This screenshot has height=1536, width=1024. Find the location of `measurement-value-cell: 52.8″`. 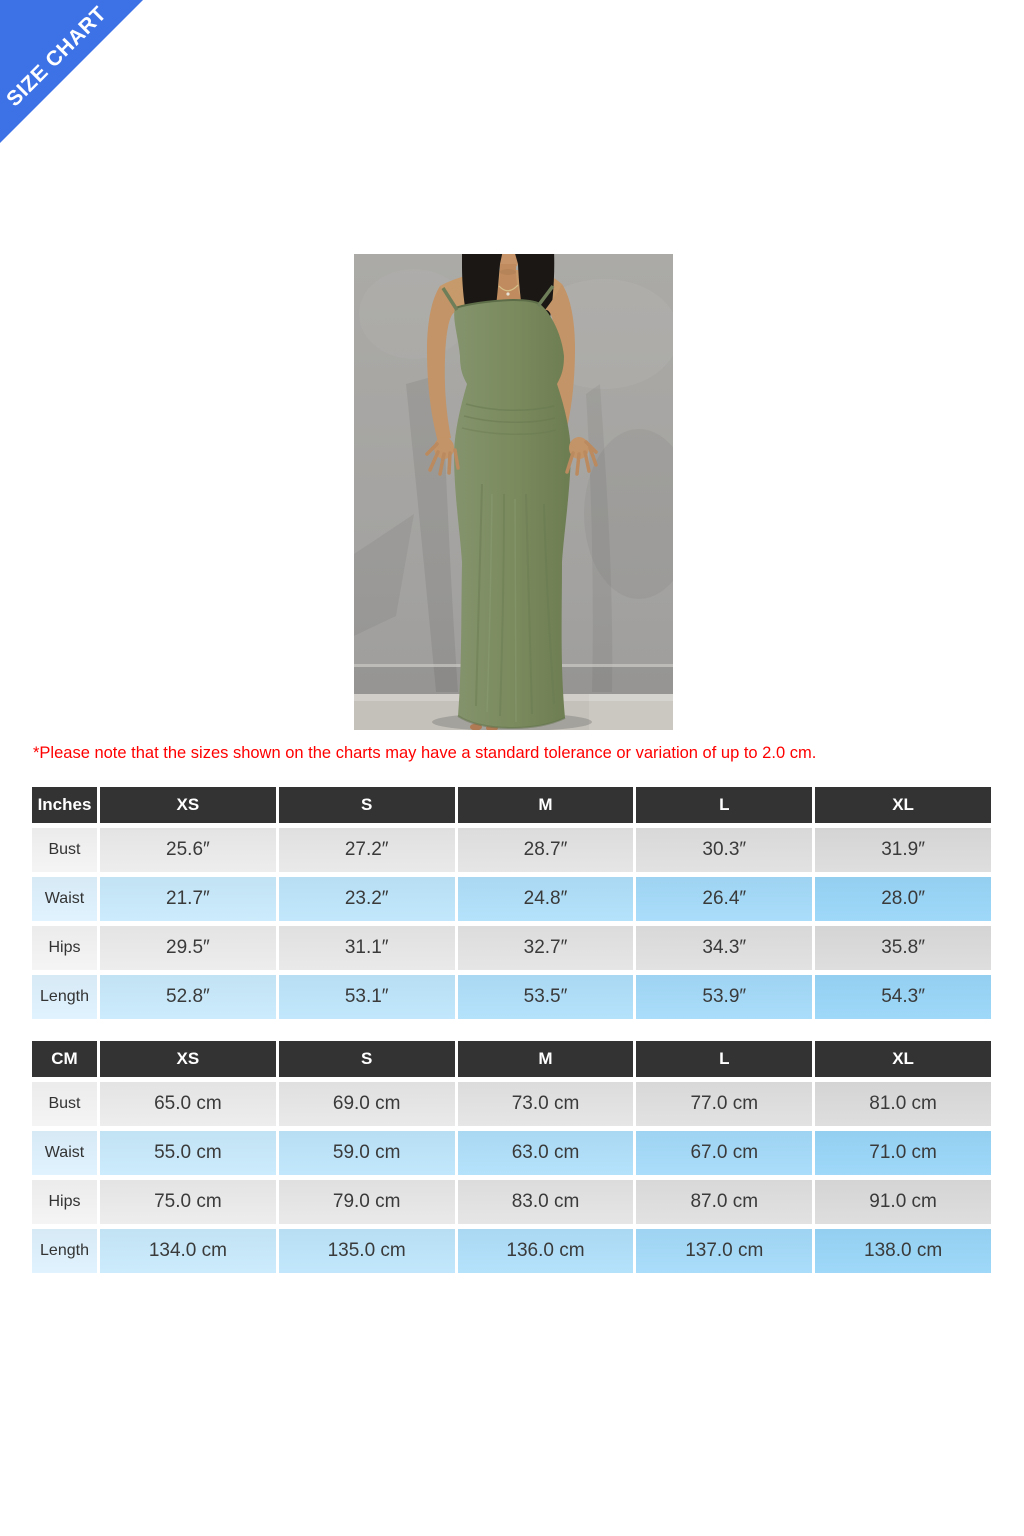

measurement-value-cell: 52.8″ is located at coordinates (188, 997).